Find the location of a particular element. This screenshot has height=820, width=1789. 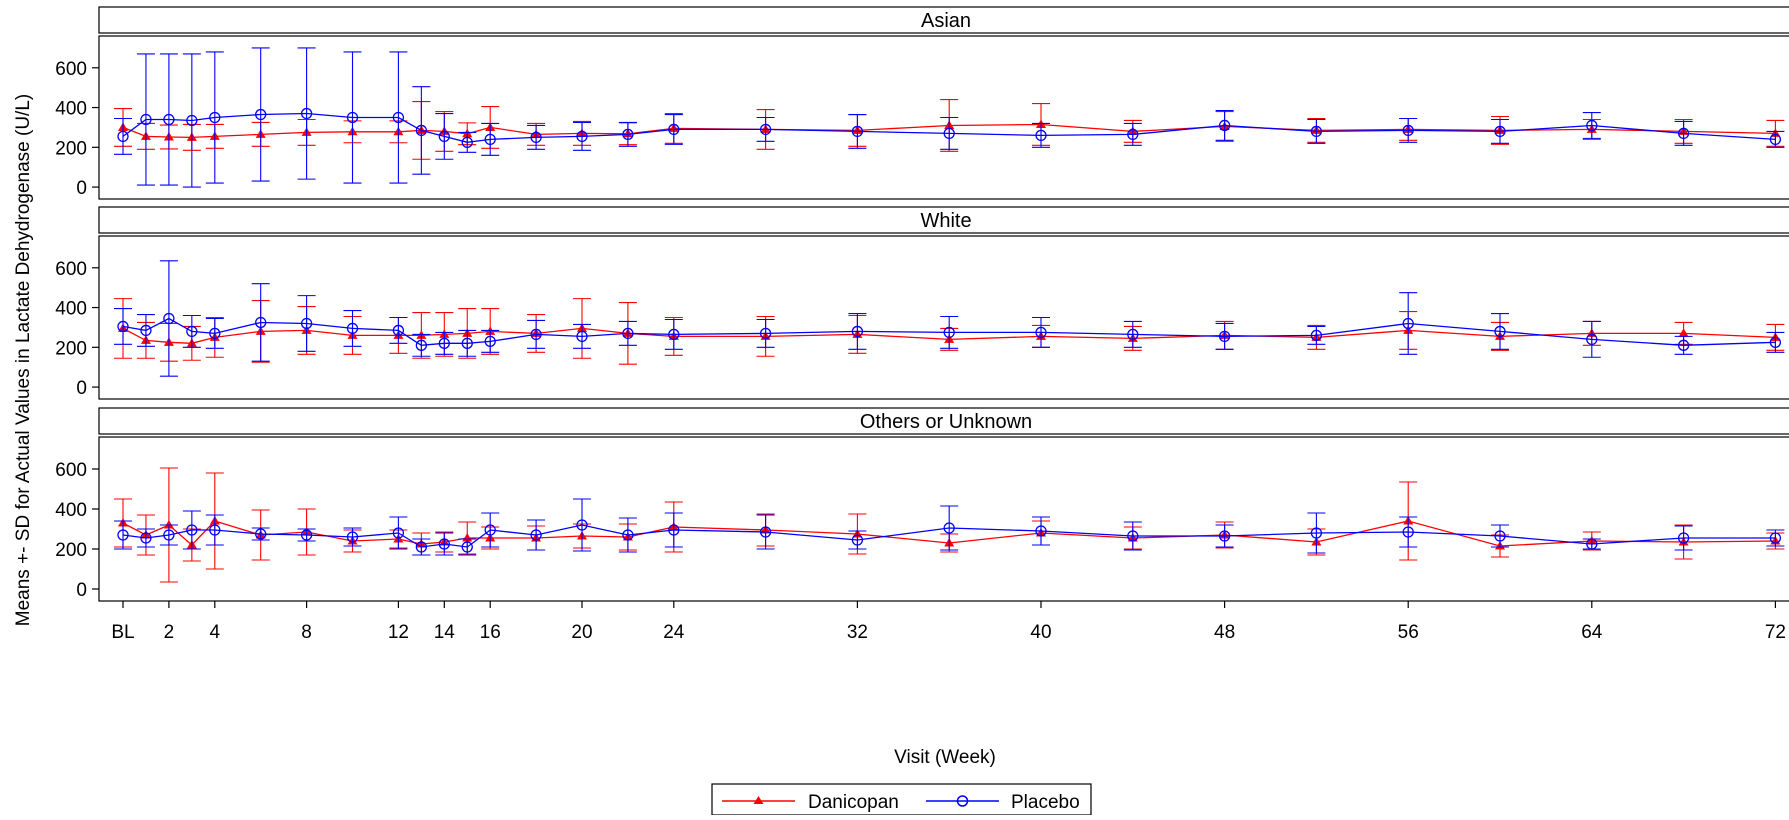

series-placebo is located at coordinates (949, 527).